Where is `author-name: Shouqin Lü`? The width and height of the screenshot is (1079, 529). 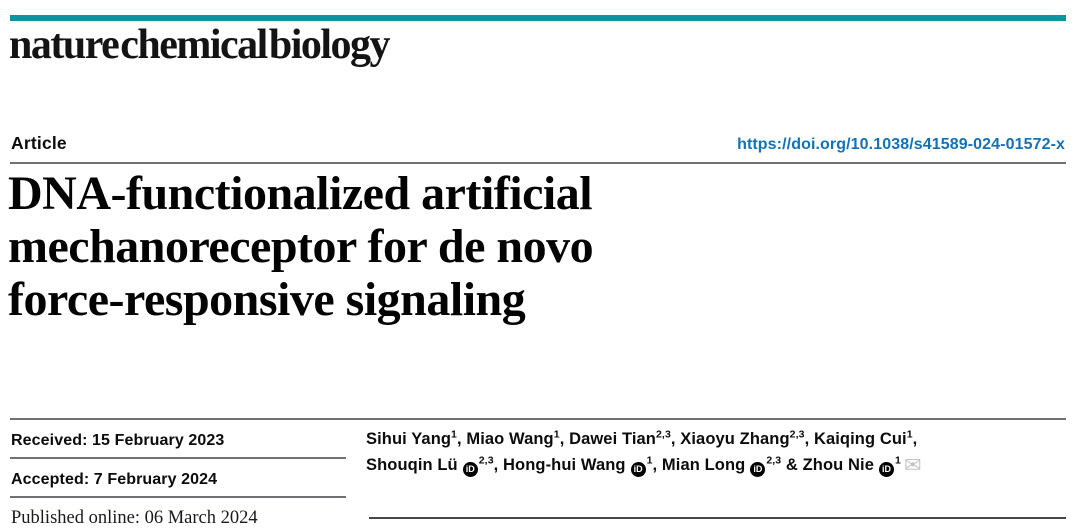 author-name: Shouqin Lü is located at coordinates (412, 465).